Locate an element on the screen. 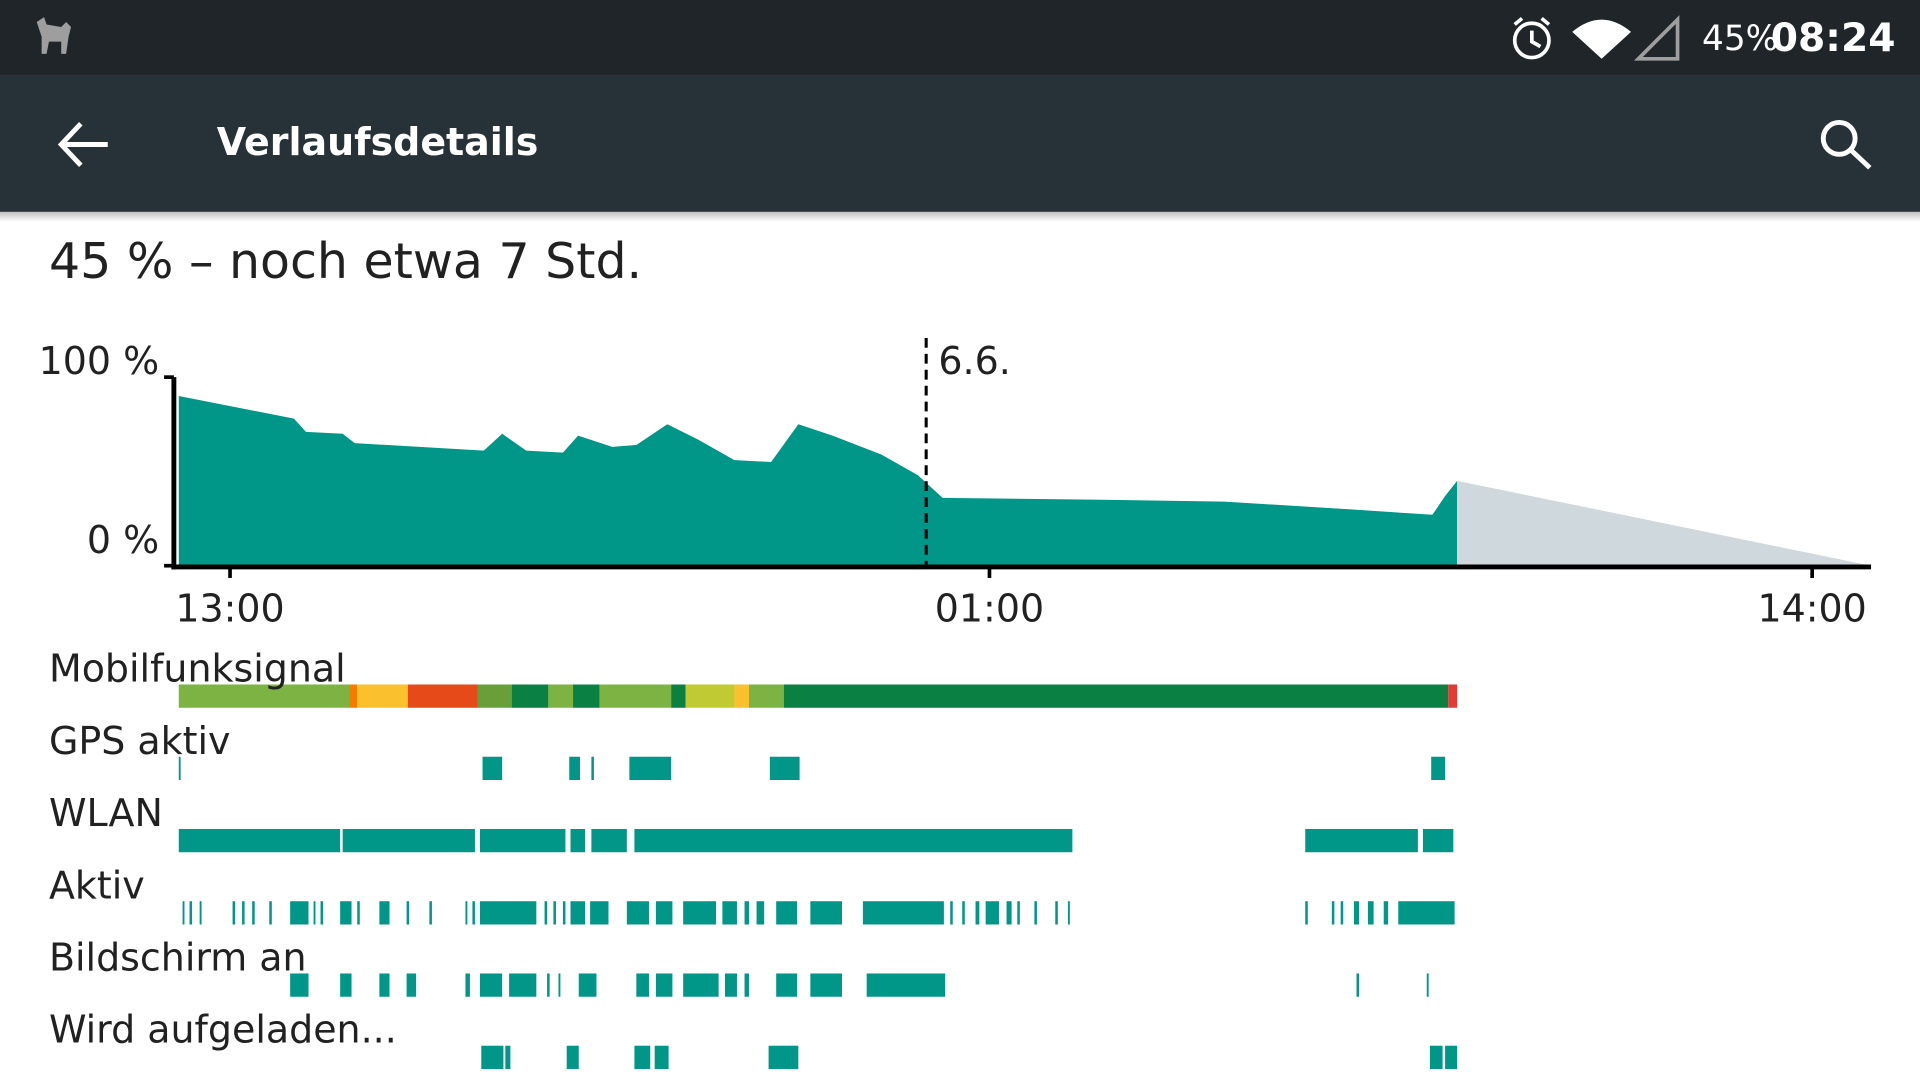 This screenshot has width=1920, height=1080. signal-icon is located at coordinates (1656, 38).